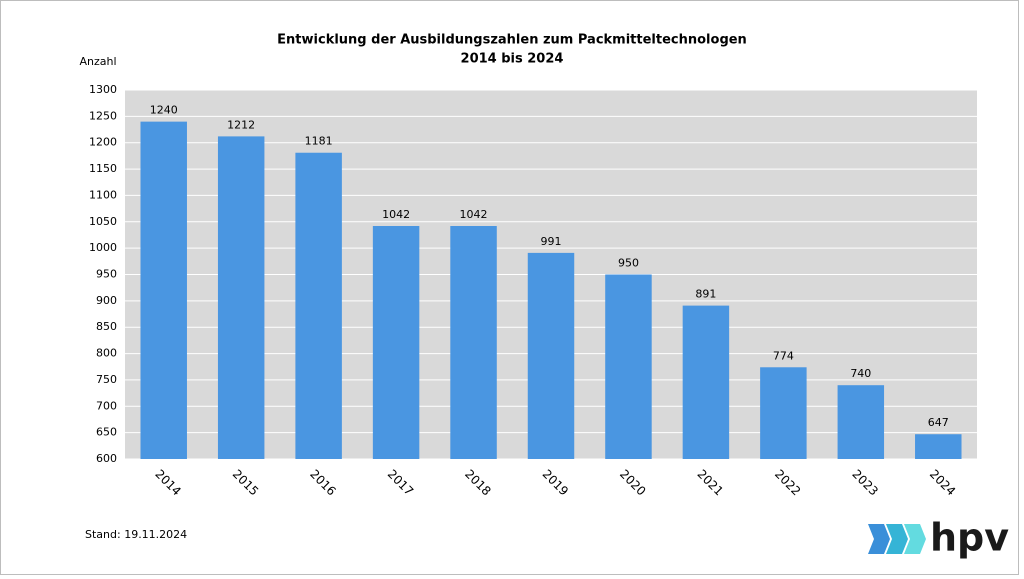  Describe the element at coordinates (241, 124) in the screenshot. I see `value-label: 1212` at that location.